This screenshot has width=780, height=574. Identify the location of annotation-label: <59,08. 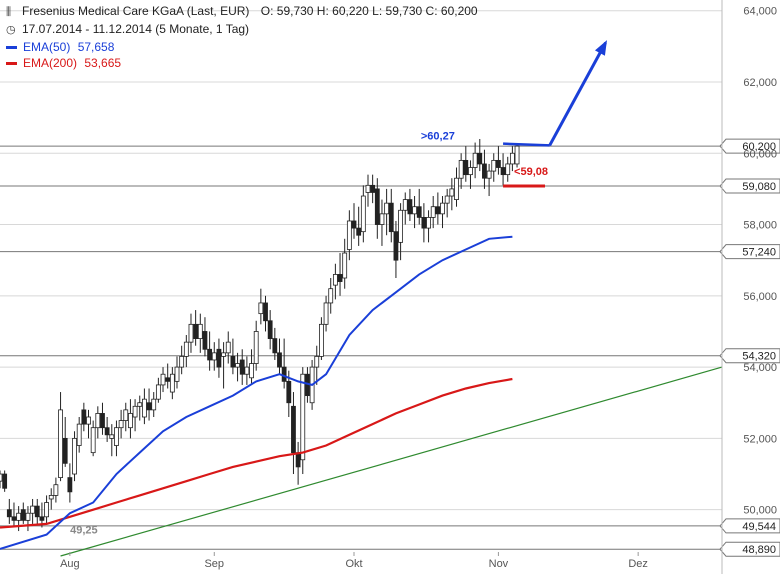
(531, 172).